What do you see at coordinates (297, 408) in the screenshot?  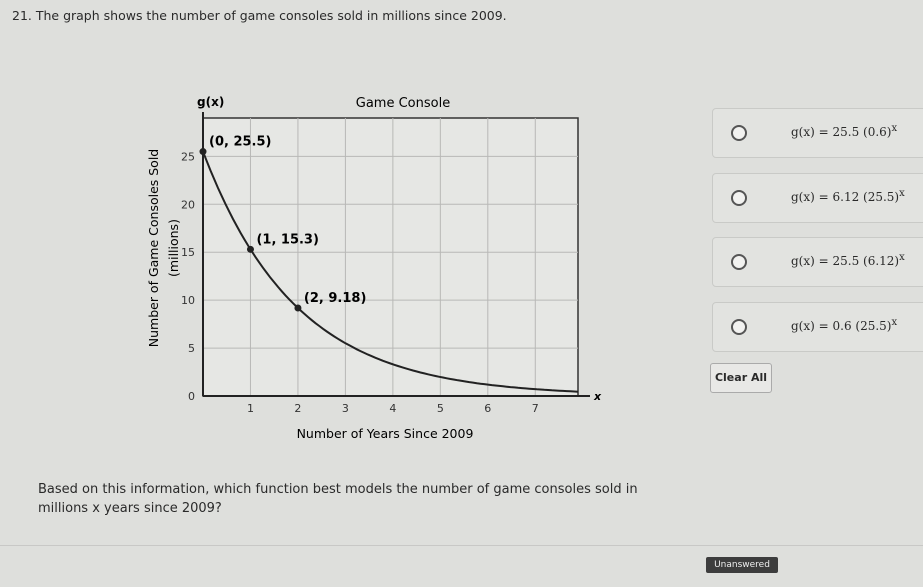 I see `x-tick-label: 2` at bounding box center [297, 408].